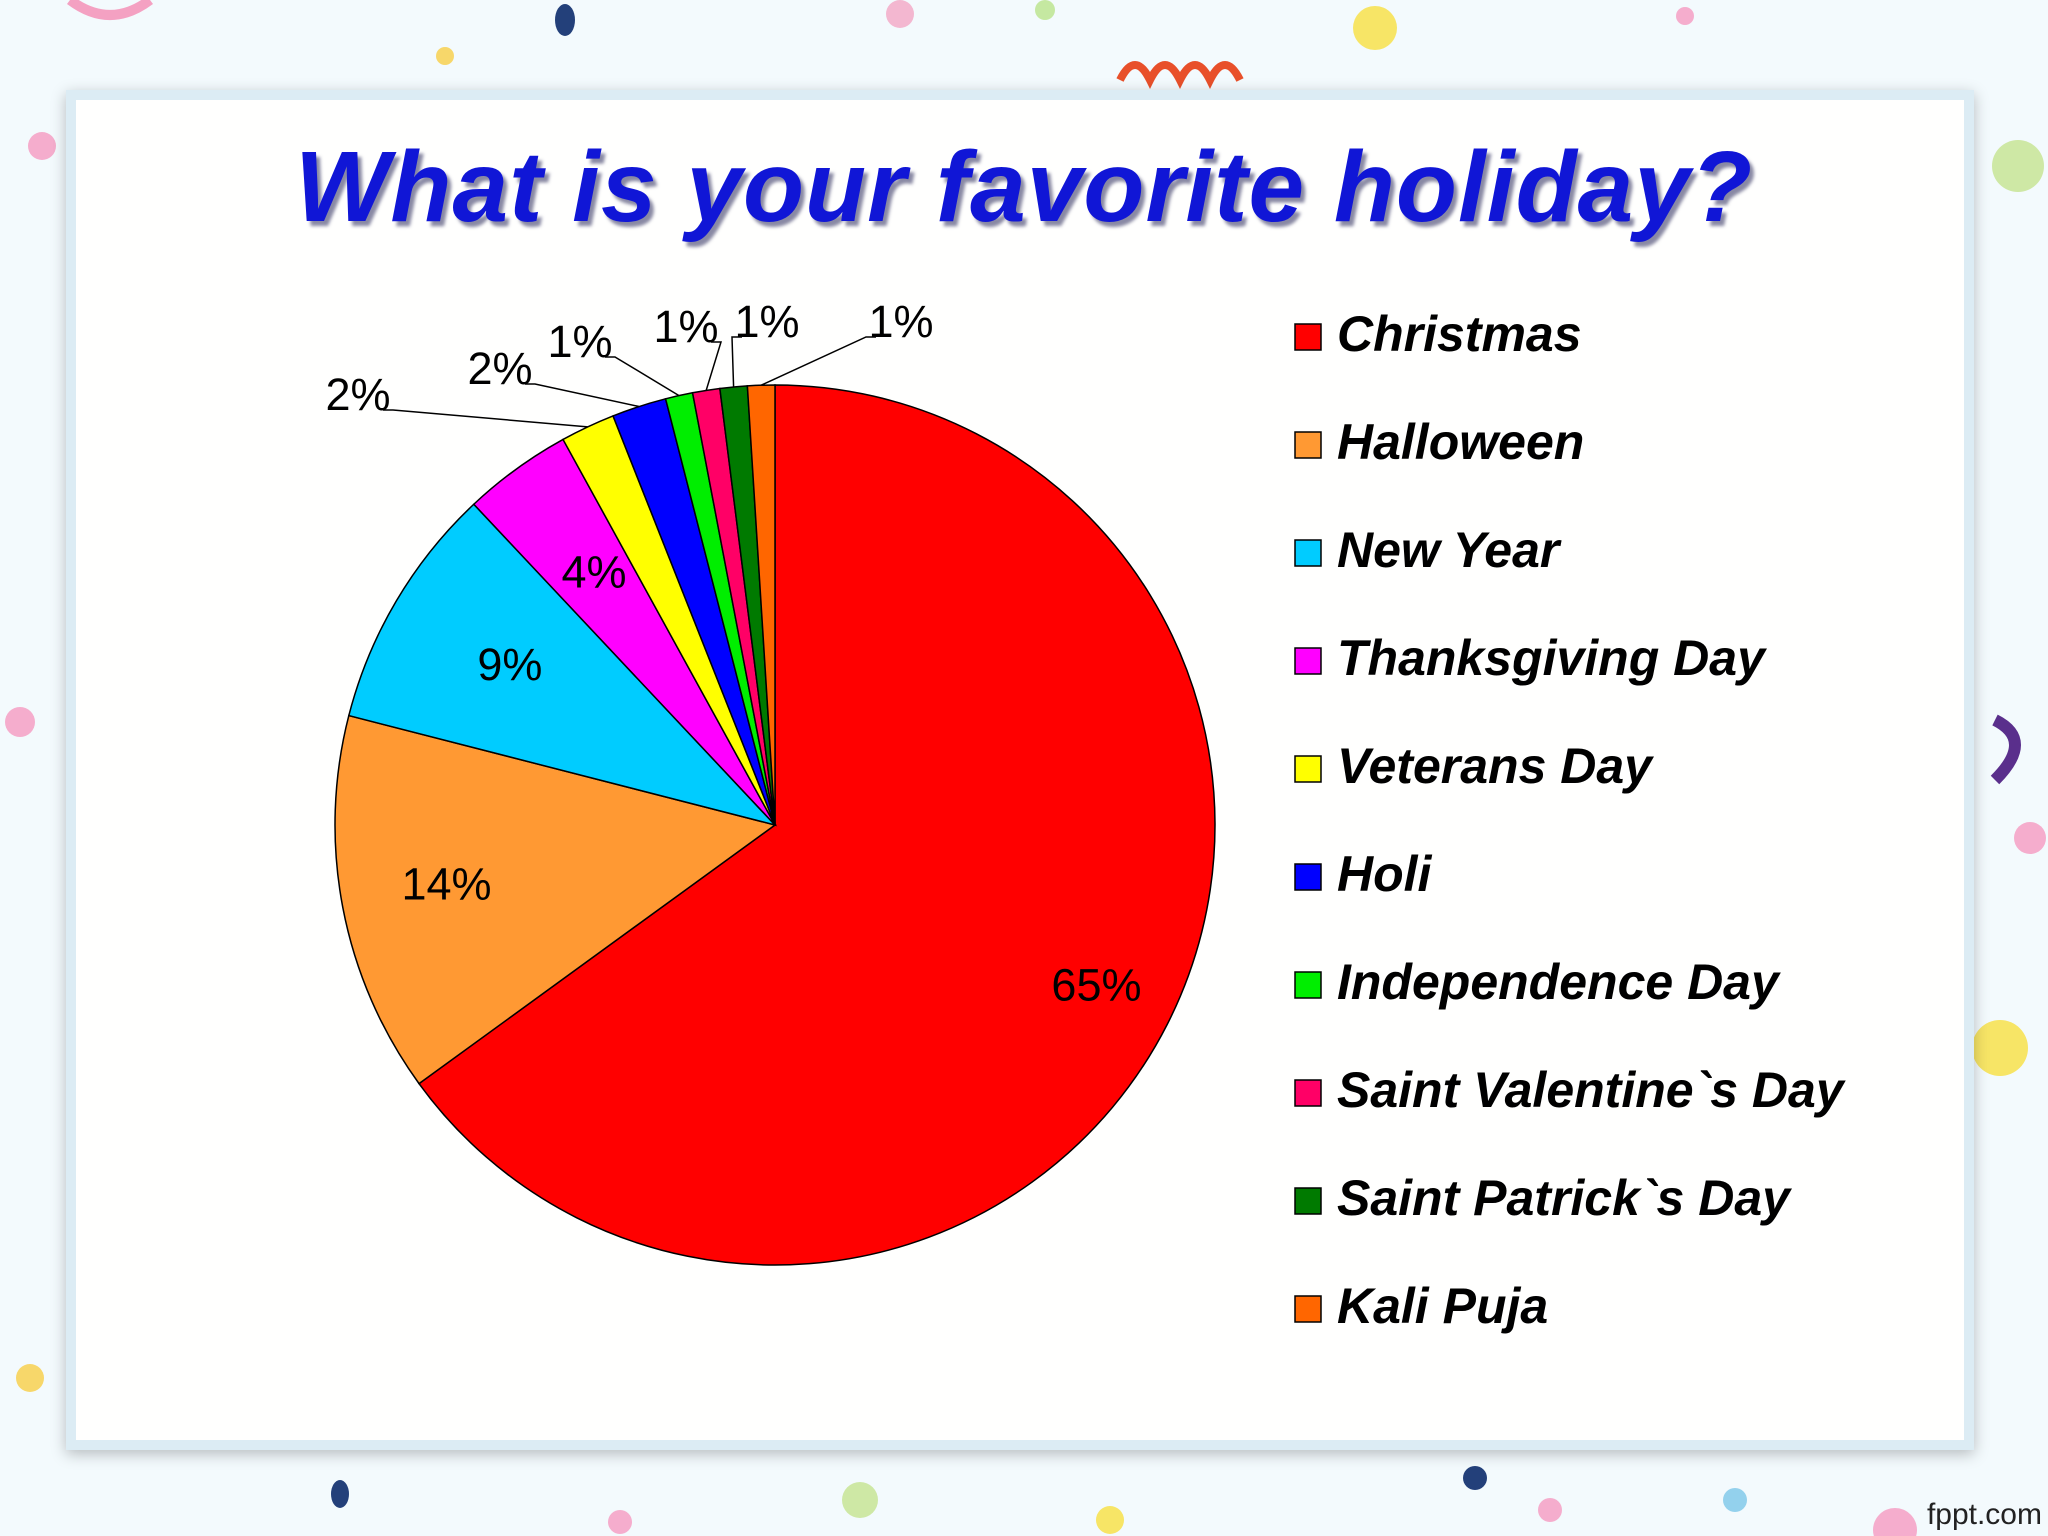 The image size is (2048, 1536). What do you see at coordinates (1308, 769) in the screenshot?
I see `legend-swatch-veterans-day` at bounding box center [1308, 769].